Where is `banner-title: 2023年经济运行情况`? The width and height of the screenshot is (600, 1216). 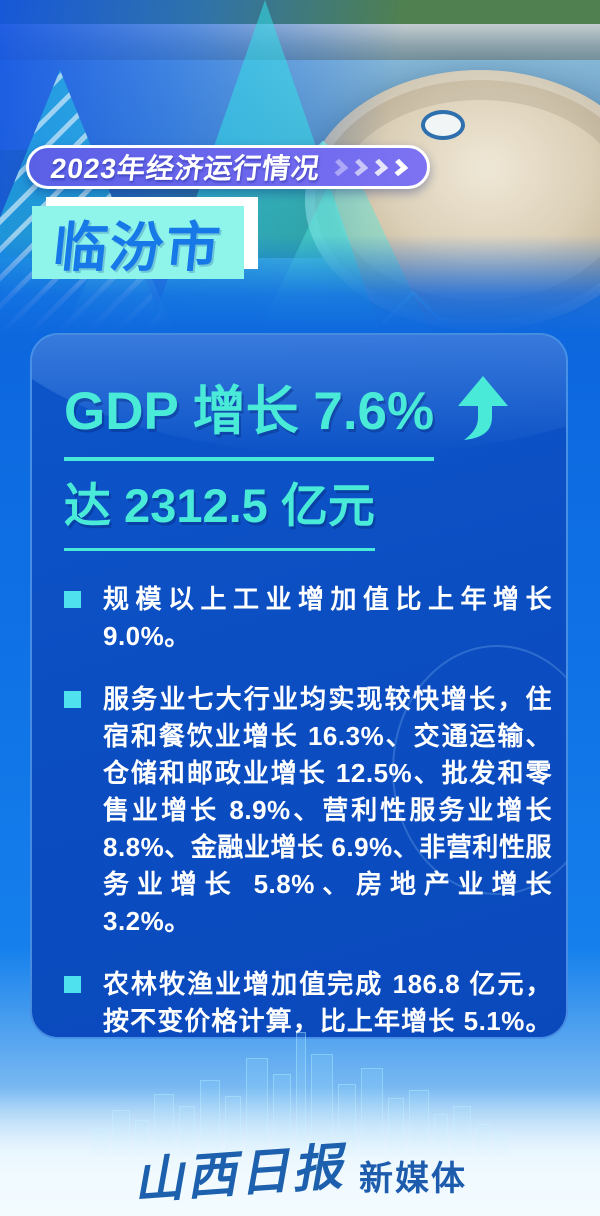
banner-title: 2023年经济运行情况 is located at coordinates (185, 168).